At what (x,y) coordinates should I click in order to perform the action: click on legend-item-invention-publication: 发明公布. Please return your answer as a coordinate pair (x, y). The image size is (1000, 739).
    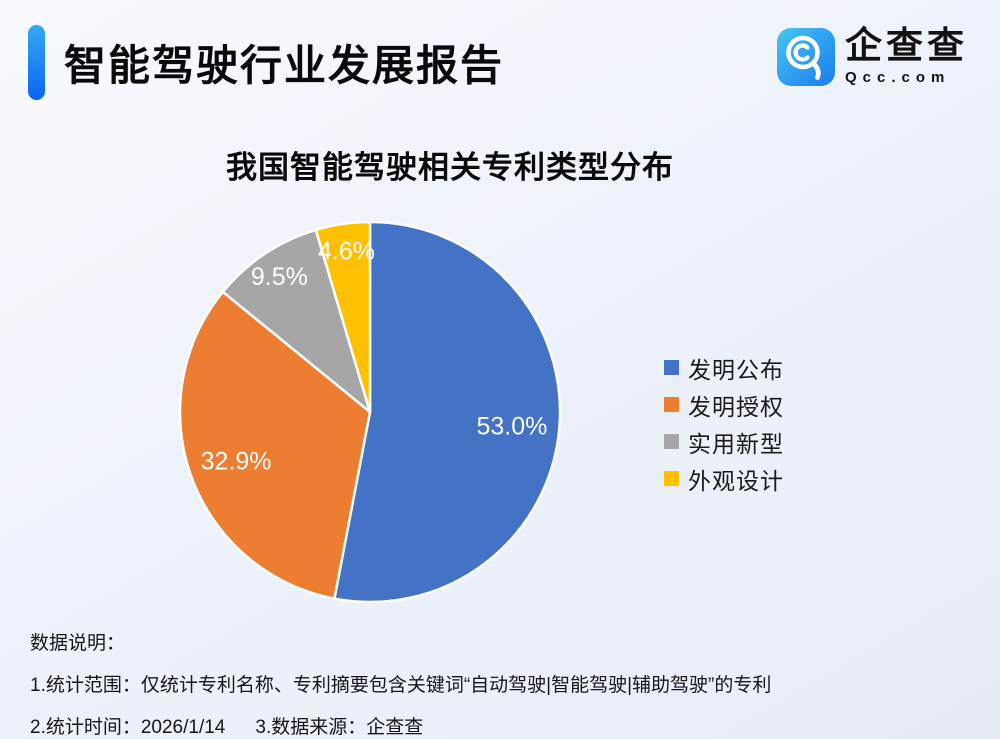
    Looking at the image, I should click on (724, 367).